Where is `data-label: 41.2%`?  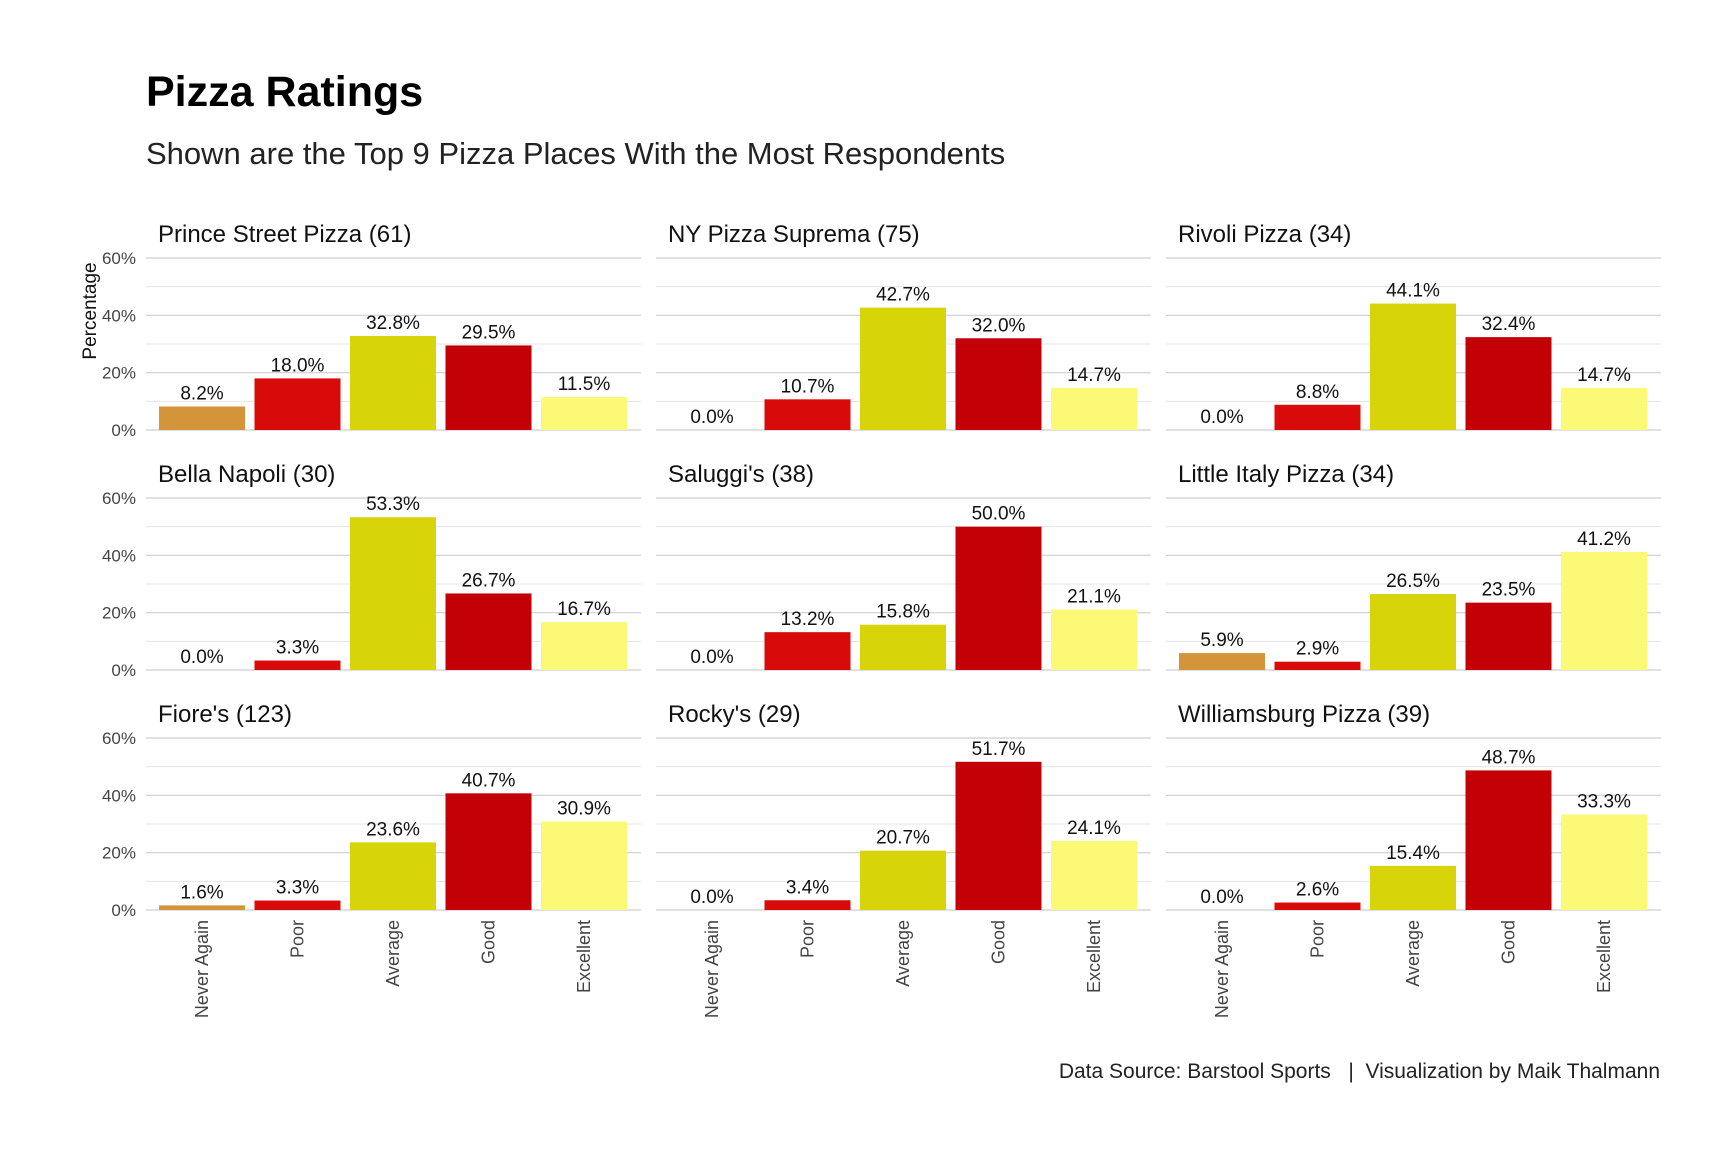
data-label: 41.2% is located at coordinates (1604, 539).